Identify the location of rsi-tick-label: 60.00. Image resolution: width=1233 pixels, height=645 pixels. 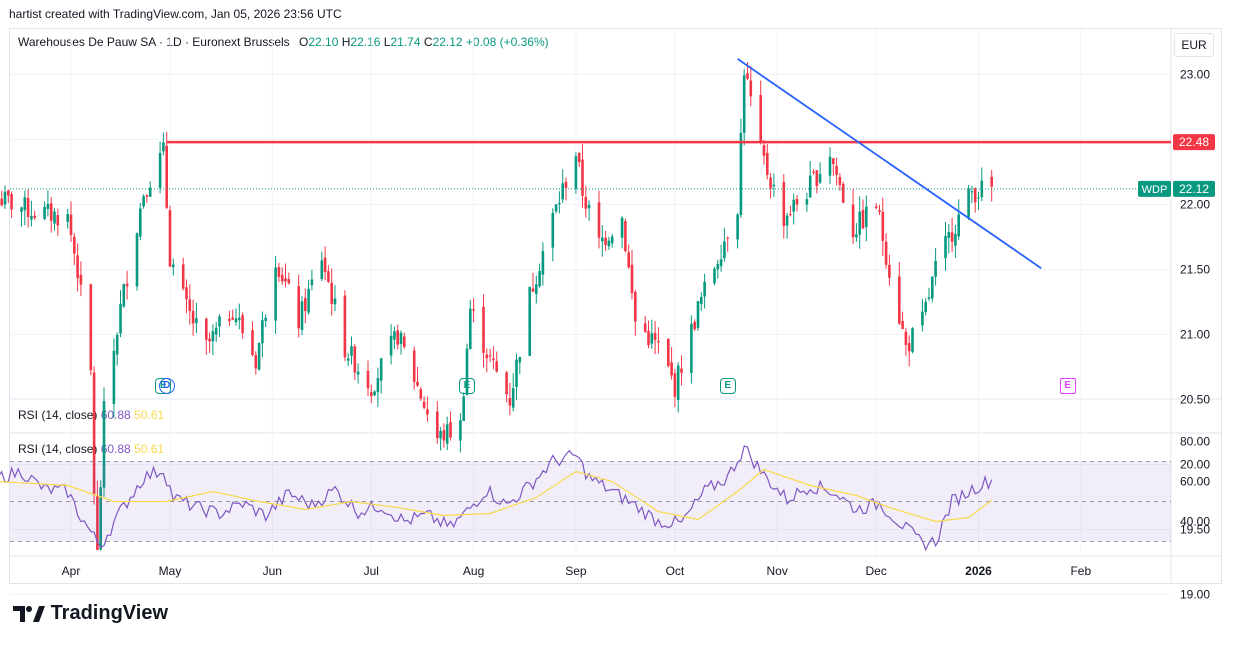
(1195, 482).